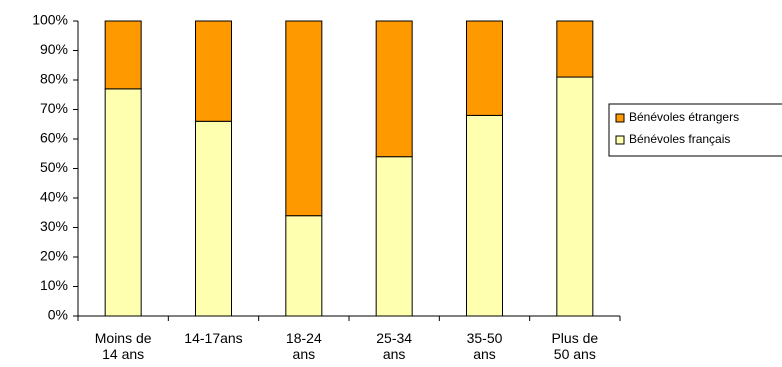 Image resolution: width=782 pixels, height=367 pixels. What do you see at coordinates (123, 346) in the screenshot?
I see `x-tick-label: Moins de 14 ans` at bounding box center [123, 346].